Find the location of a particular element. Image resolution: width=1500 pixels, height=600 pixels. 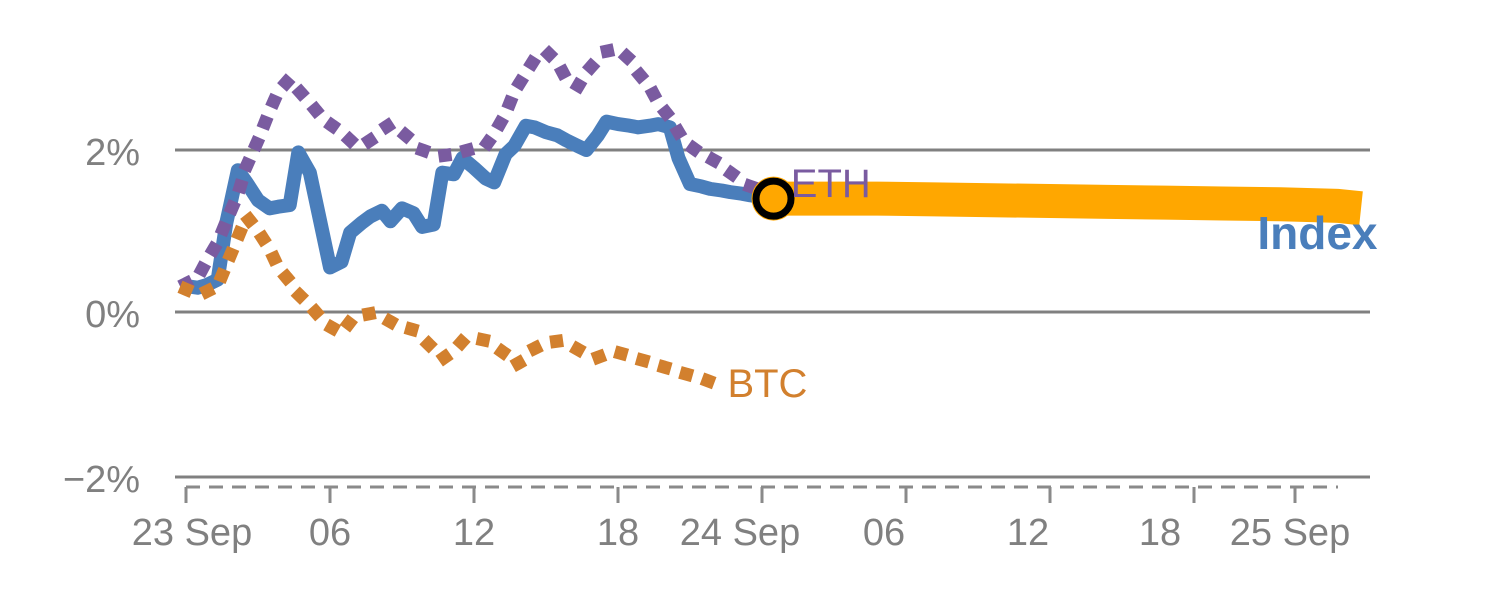

y-axis: 2% 0% −2% is located at coordinates (101, 316).